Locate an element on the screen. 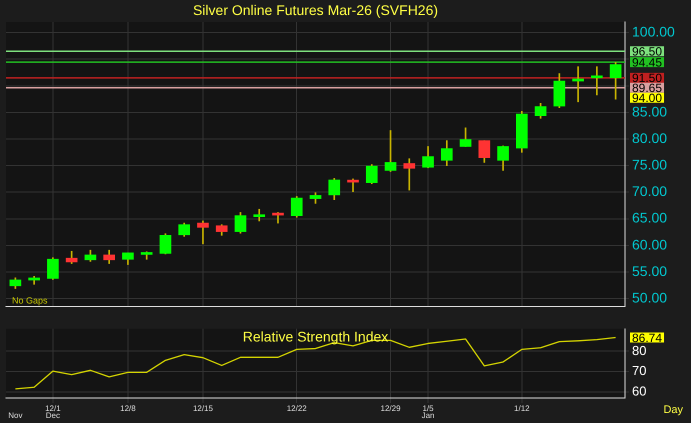 The image size is (691, 423). y-tick-label: 50.00 is located at coordinates (650, 297).